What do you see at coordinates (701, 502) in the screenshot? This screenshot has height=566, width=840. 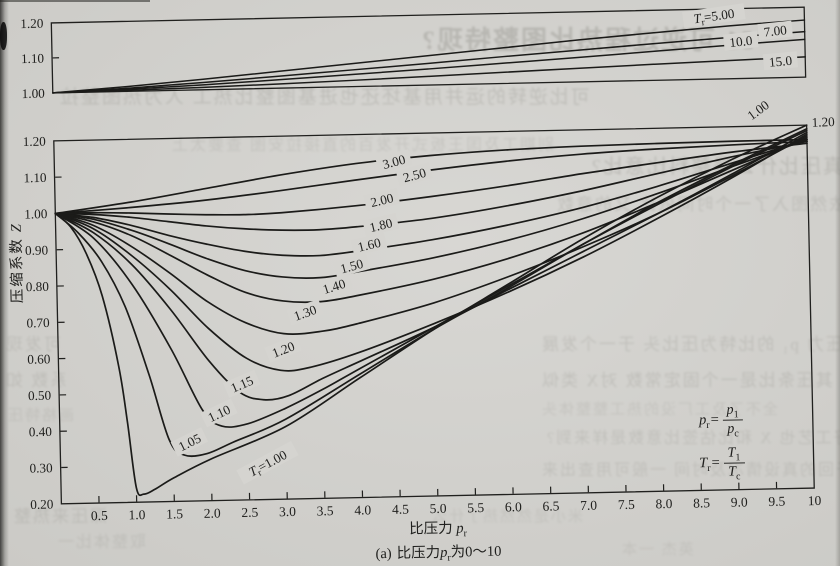 I see `x-tick-label: 8.5` at bounding box center [701, 502].